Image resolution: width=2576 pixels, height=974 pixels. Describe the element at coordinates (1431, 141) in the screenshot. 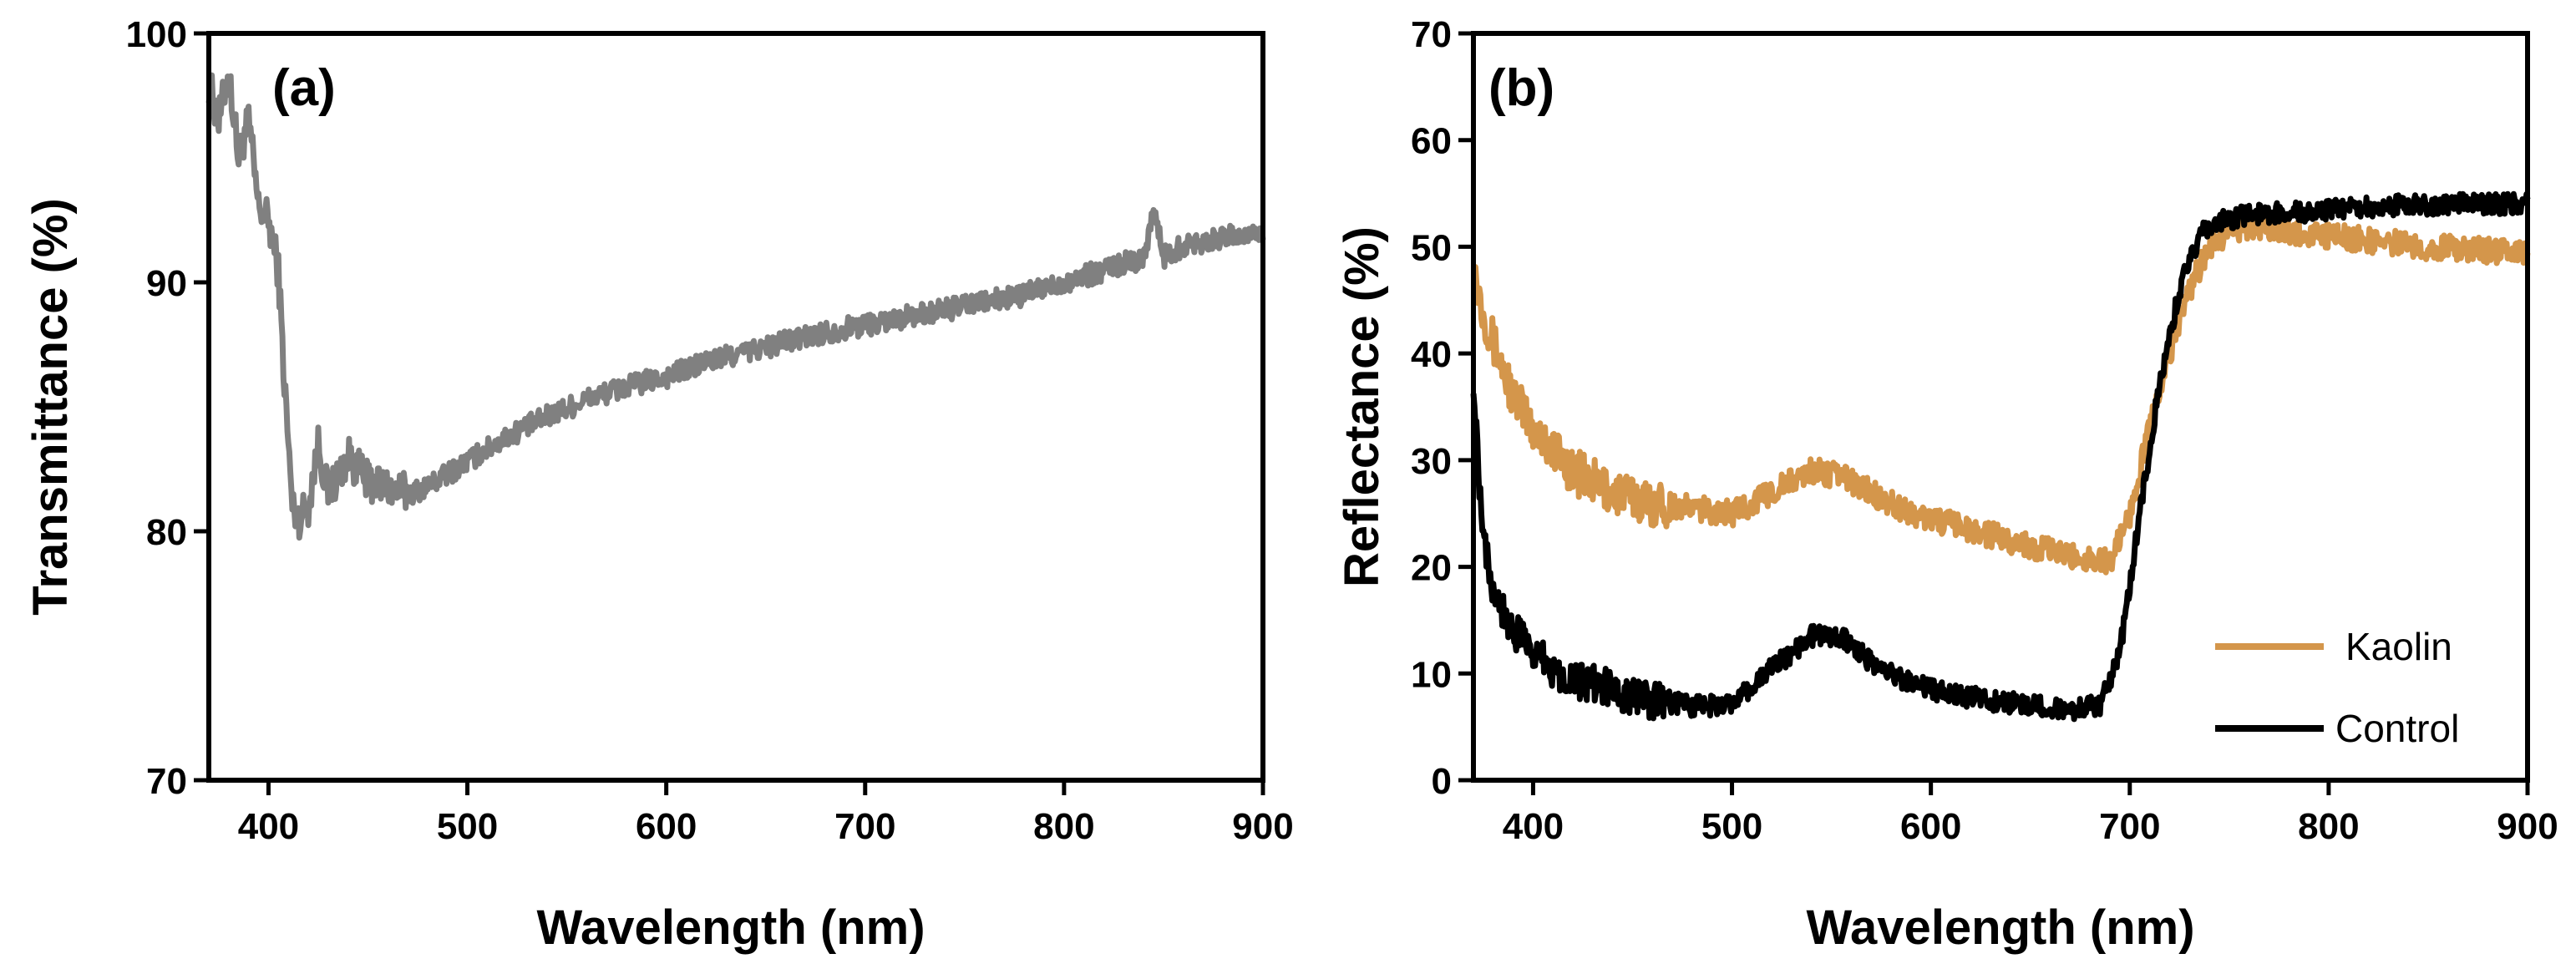

I see `y-tick-label: 60` at that location.